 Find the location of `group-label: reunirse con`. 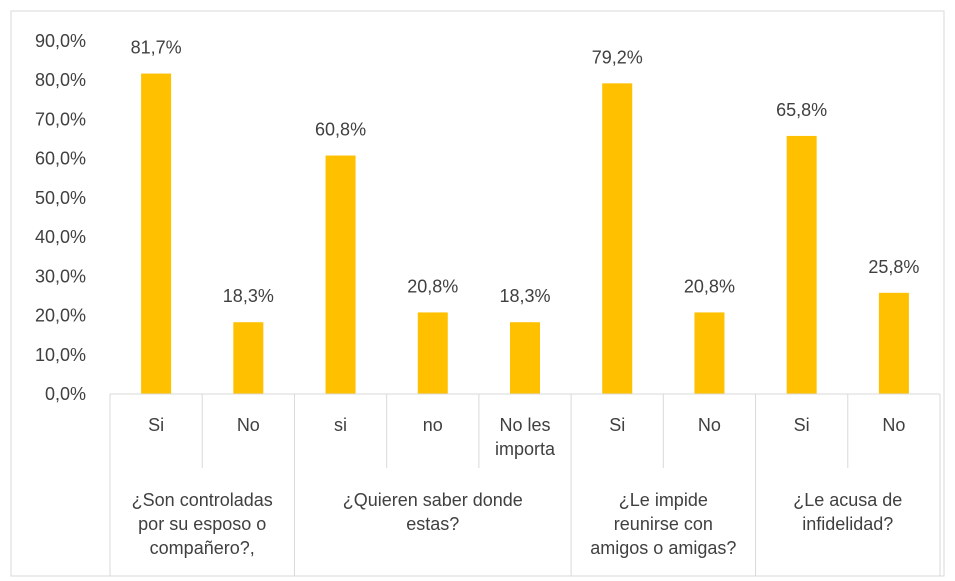

group-label: reunirse con is located at coordinates (663, 524).